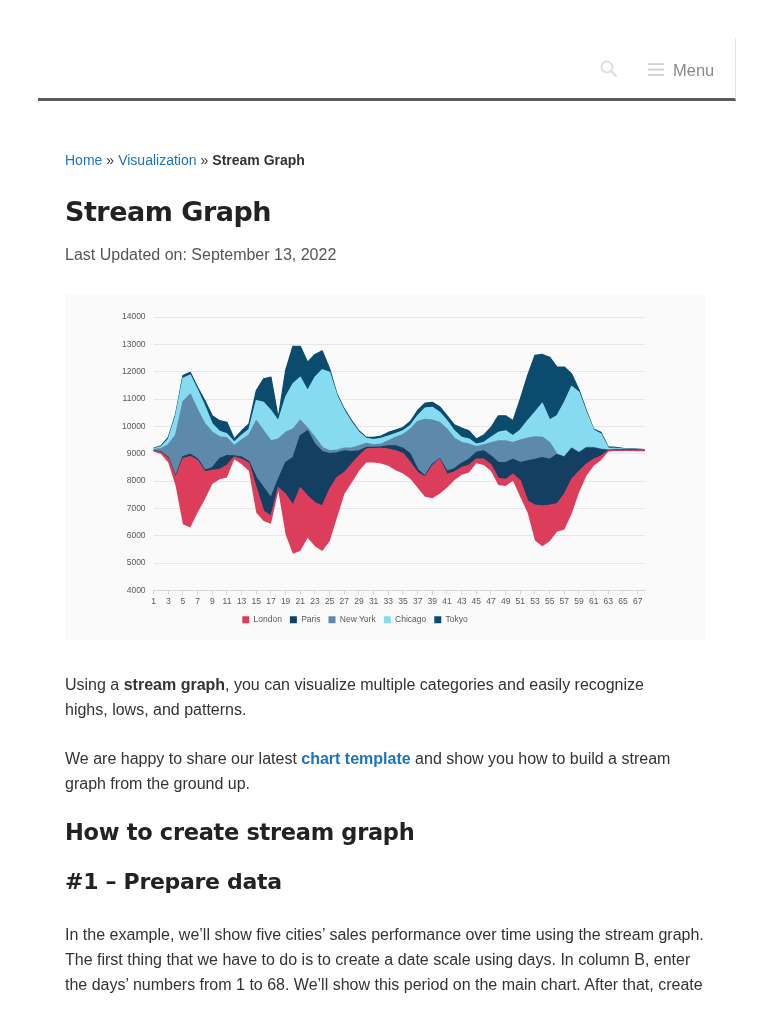 The width and height of the screenshot is (768, 1024). What do you see at coordinates (258, 160) in the screenshot?
I see `text: Stream Graph` at bounding box center [258, 160].